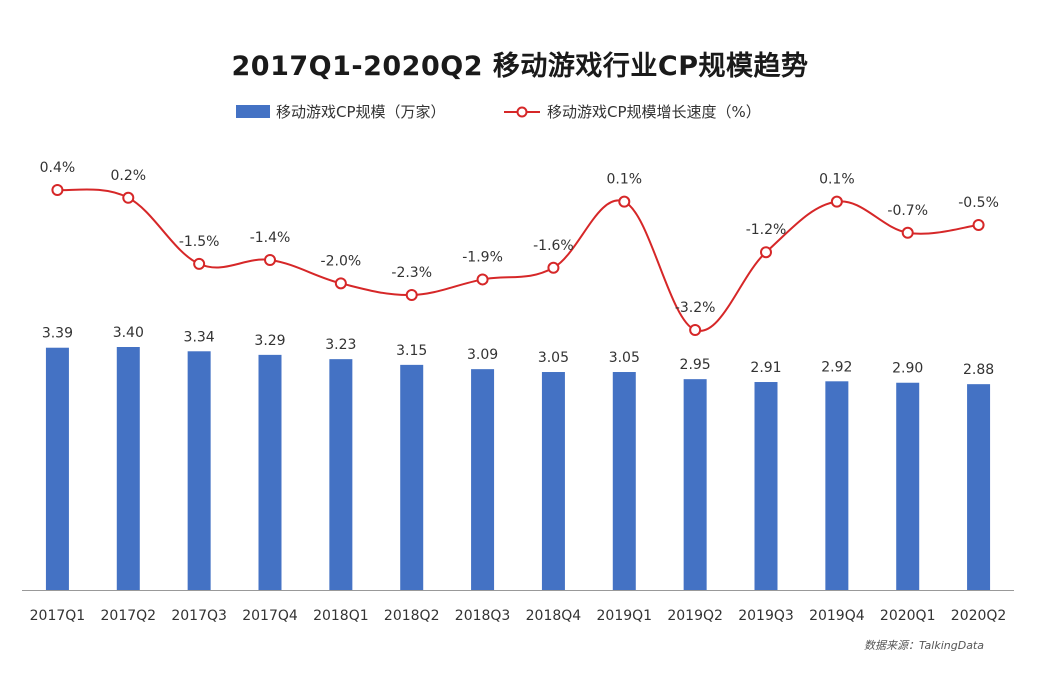  I want to click on legend-item-line: 移动游戏CP规模增长速度（%）, so click(632, 111).